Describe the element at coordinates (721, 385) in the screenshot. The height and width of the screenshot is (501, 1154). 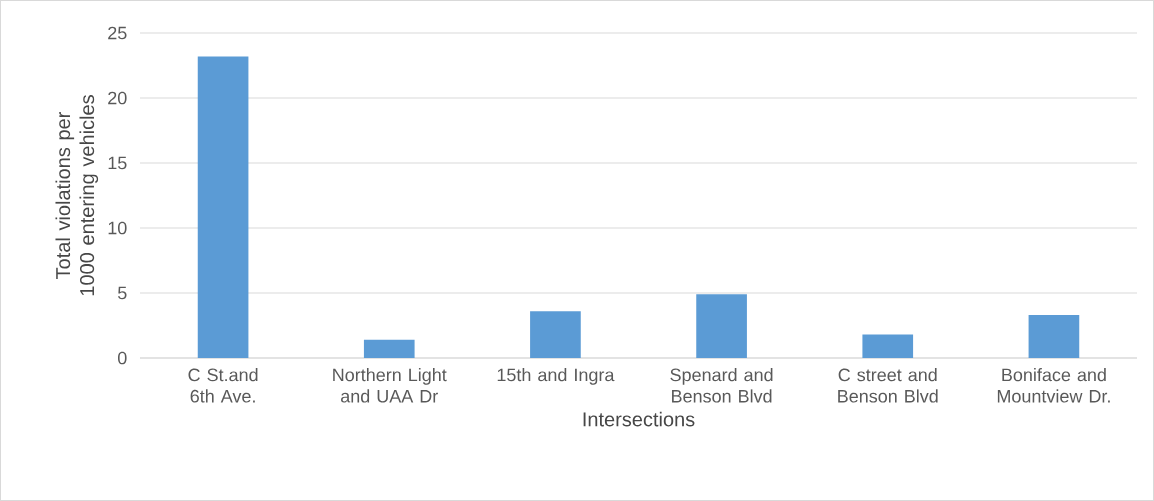
I see `x-tick-label: Spenard and Benson Blvd` at that location.